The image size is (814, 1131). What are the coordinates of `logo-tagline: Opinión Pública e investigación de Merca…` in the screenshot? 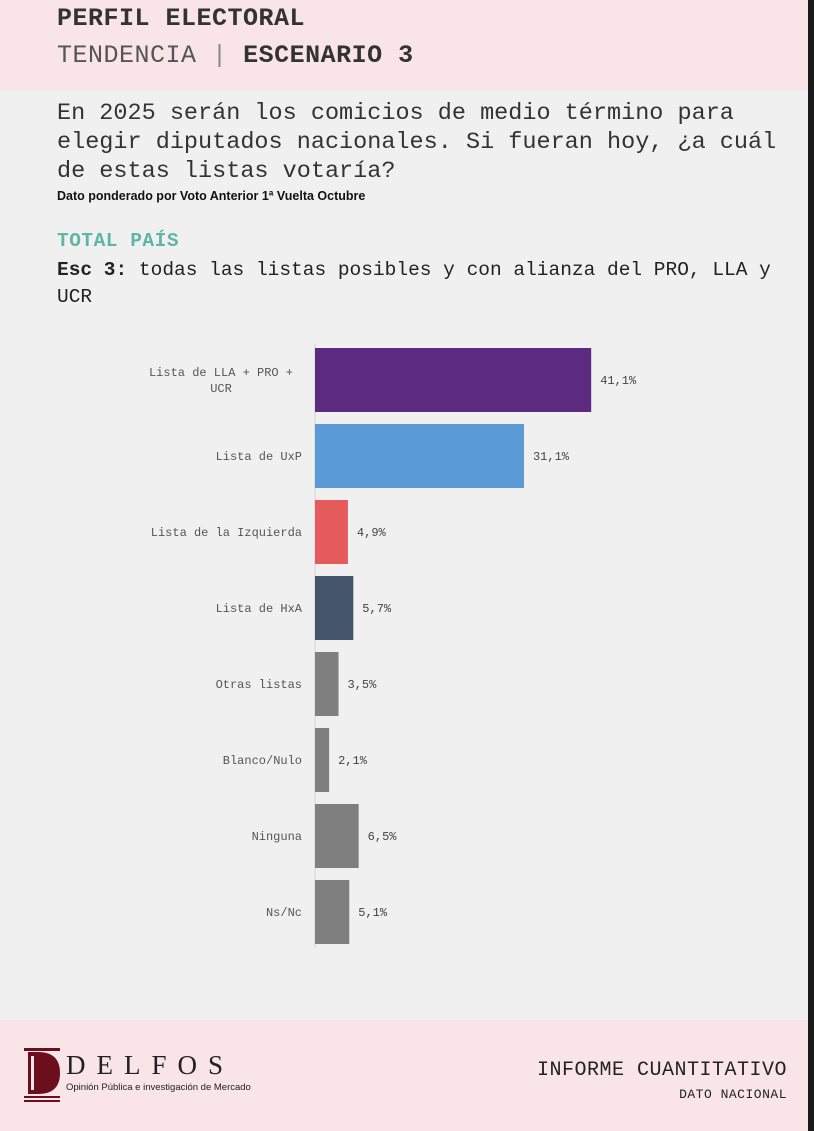 It's located at (158, 1087).